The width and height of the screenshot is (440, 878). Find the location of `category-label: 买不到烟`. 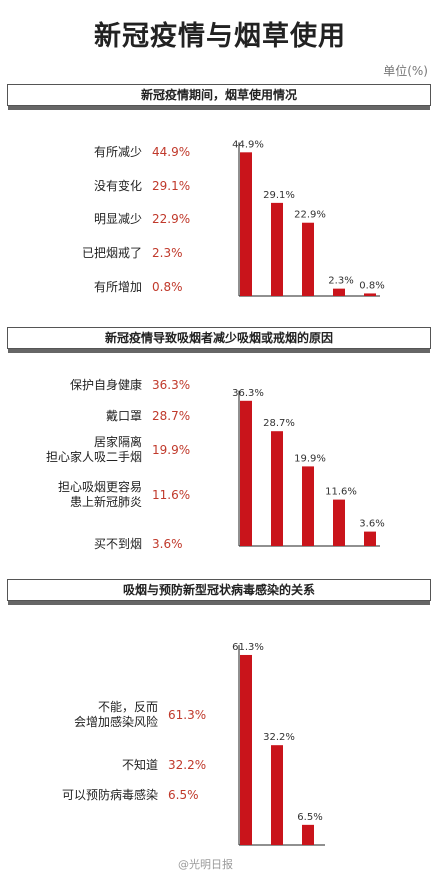

category-label: 买不到烟 is located at coordinates (117, 544).